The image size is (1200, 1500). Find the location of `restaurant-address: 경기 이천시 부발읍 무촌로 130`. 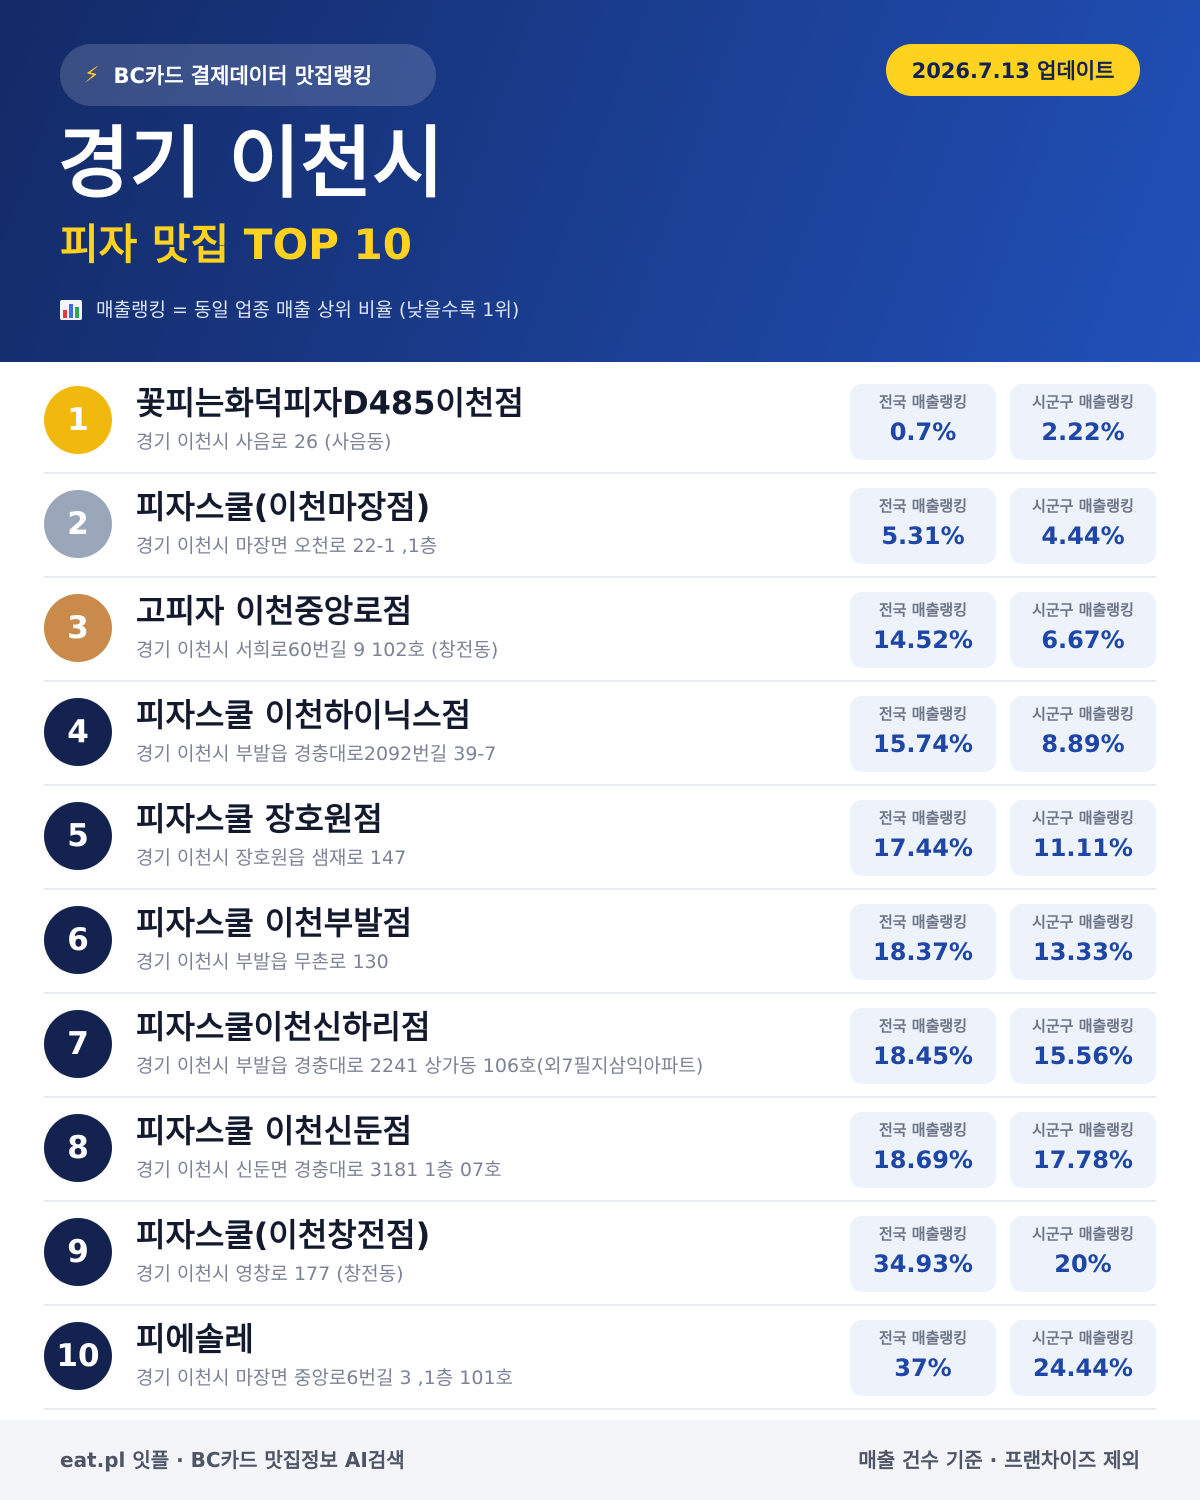

restaurant-address: 경기 이천시 부발읍 무촌로 130 is located at coordinates (262, 962).